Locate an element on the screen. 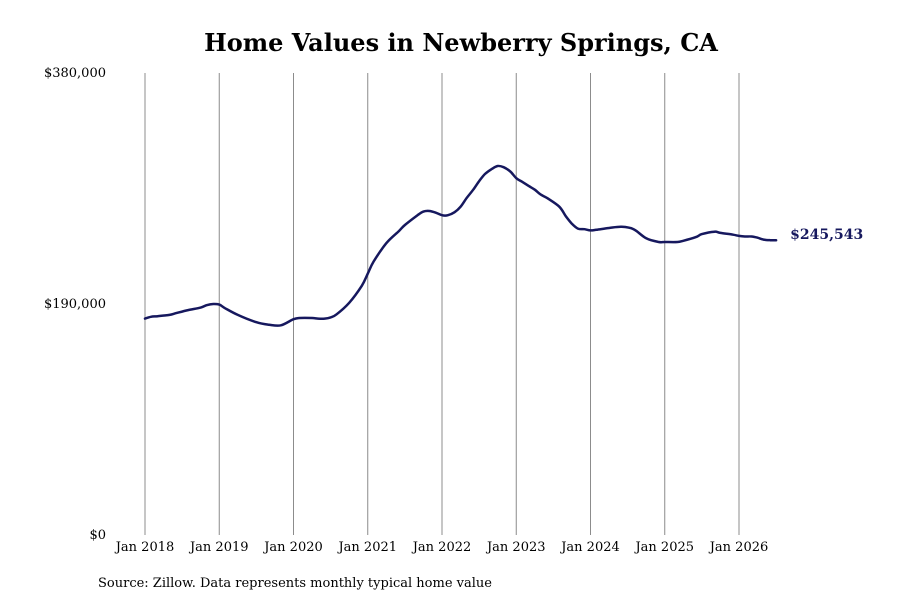 This screenshot has height=600, width=900. x-tick-label: Jan 2024 is located at coordinates (589, 547).